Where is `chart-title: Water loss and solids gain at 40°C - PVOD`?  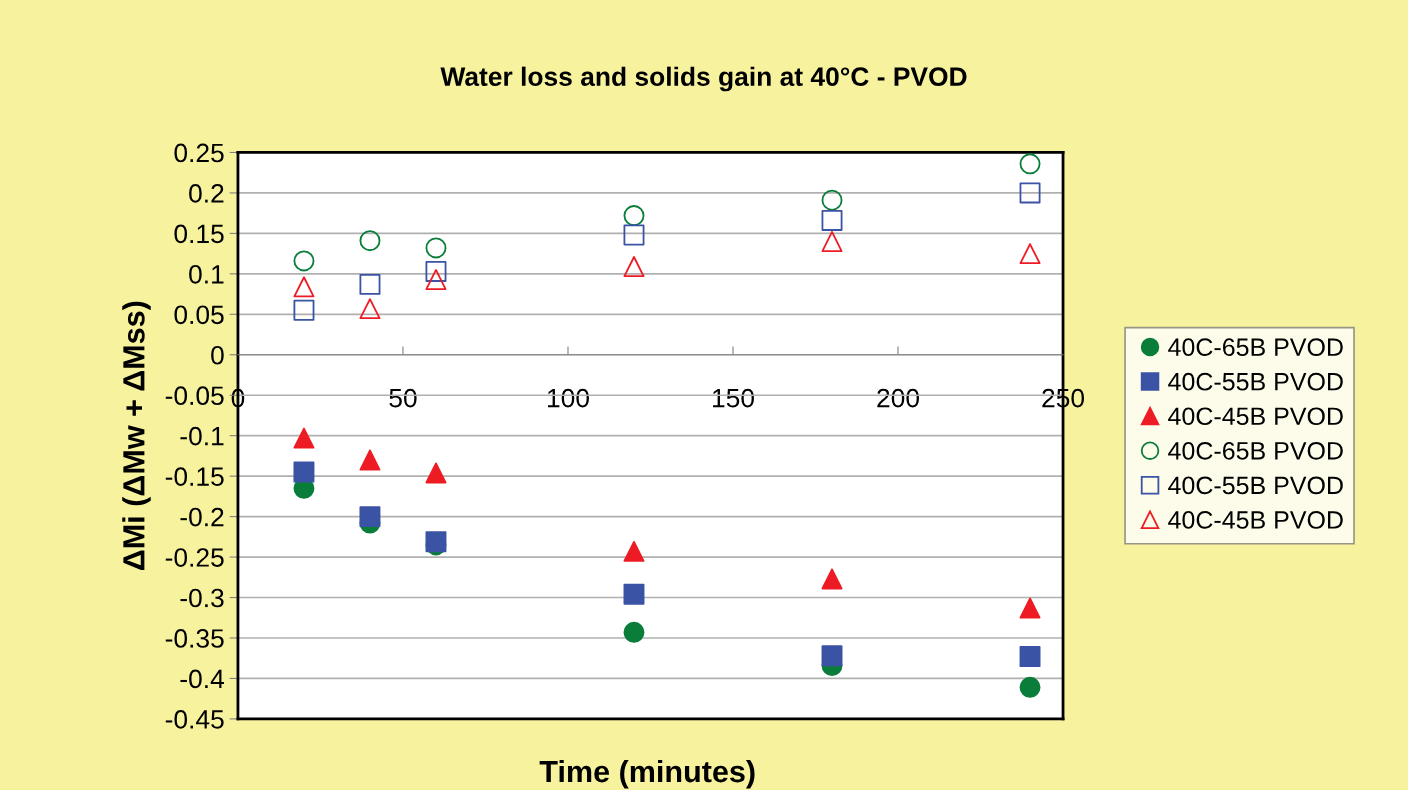
chart-title: Water loss and solids gain at 40°C - PVOD is located at coordinates (703, 79).